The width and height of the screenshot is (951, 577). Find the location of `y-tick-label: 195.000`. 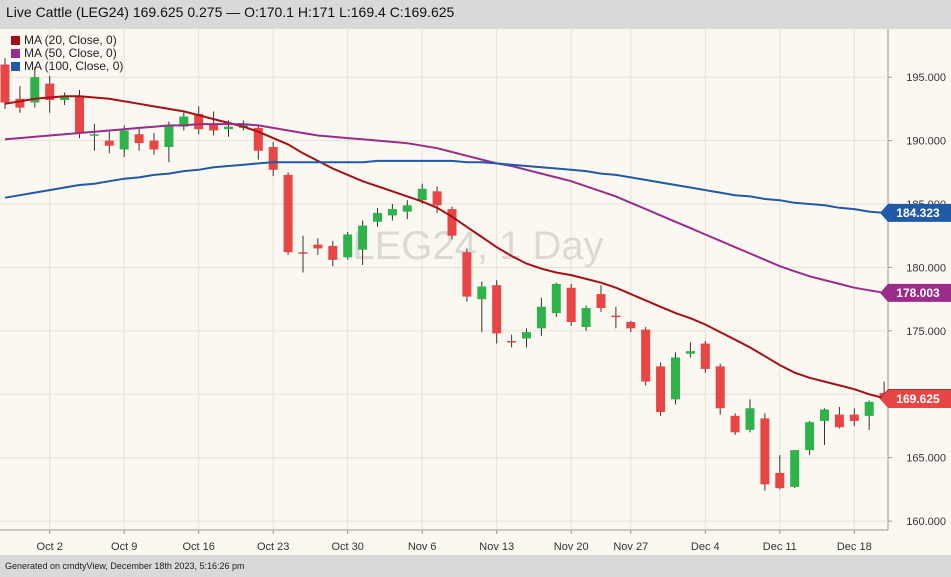

y-tick-label: 195.000 is located at coordinates (926, 78).